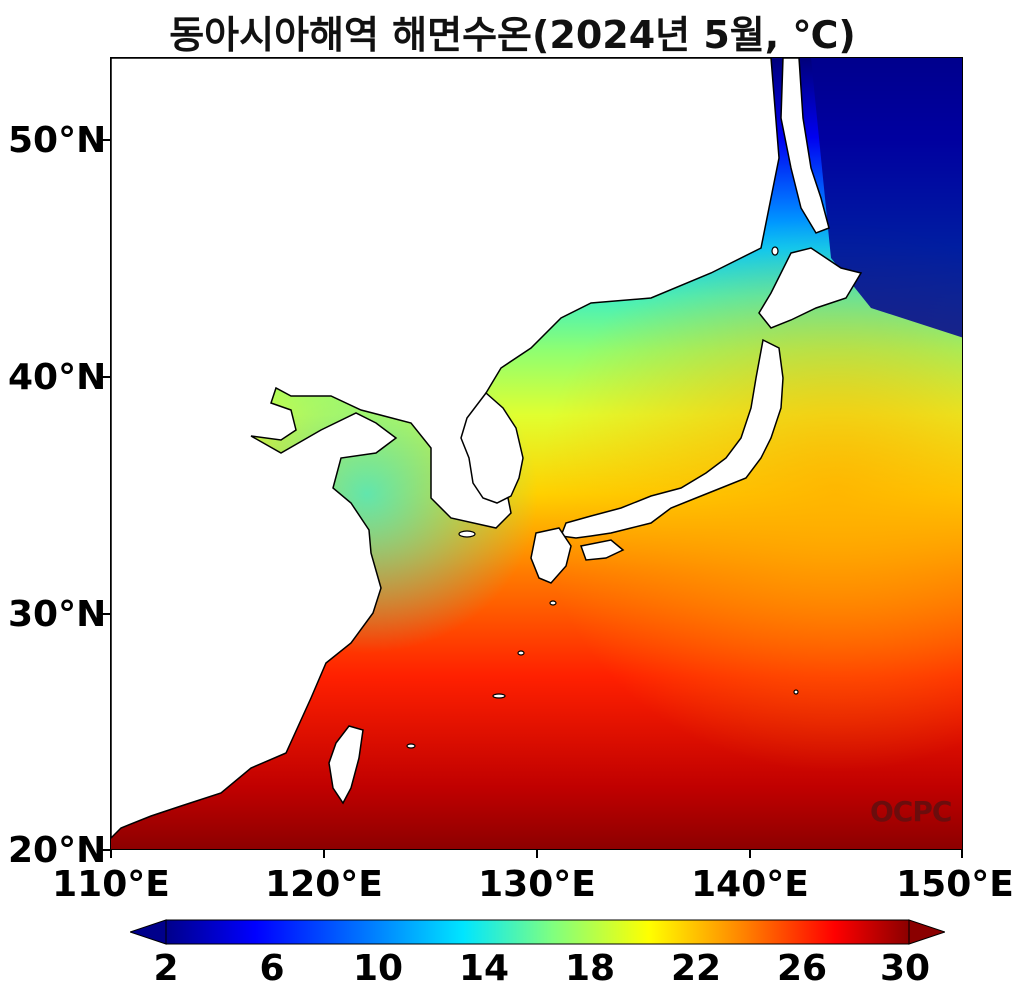 The height and width of the screenshot is (1001, 1025). I want to click on colorbar-gradient, so click(537, 932).